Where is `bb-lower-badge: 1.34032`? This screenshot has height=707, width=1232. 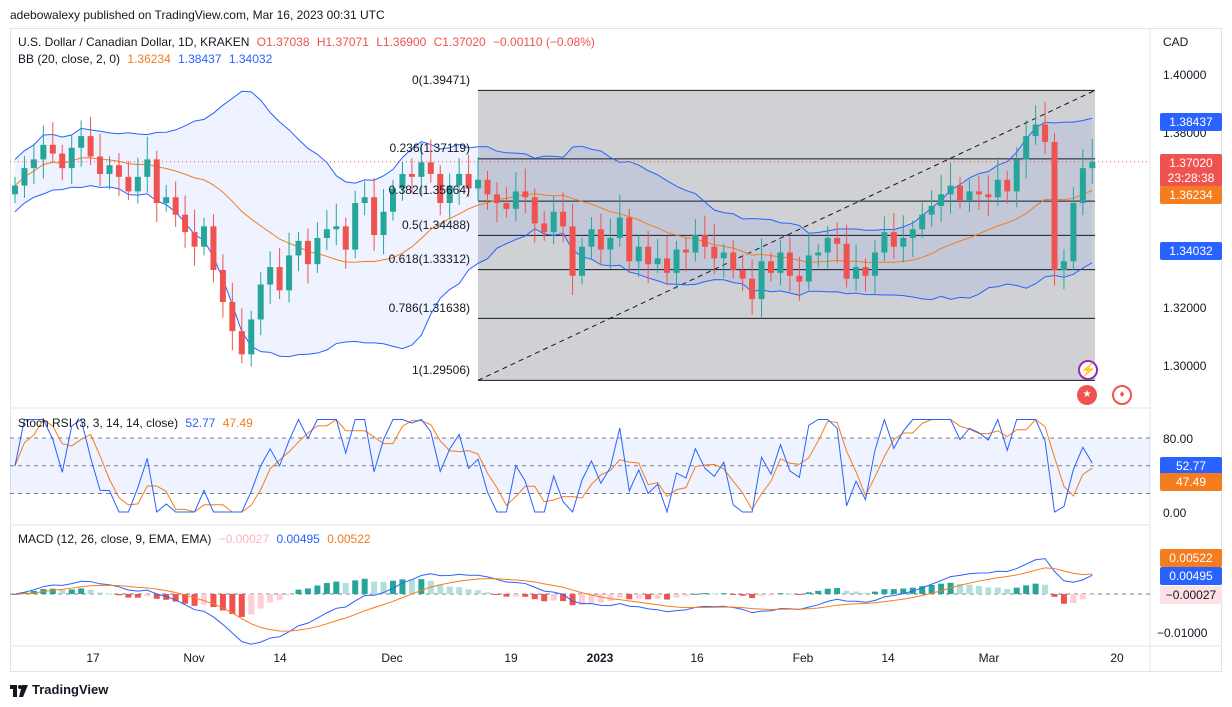
bb-lower-badge: 1.34032 is located at coordinates (1191, 251).